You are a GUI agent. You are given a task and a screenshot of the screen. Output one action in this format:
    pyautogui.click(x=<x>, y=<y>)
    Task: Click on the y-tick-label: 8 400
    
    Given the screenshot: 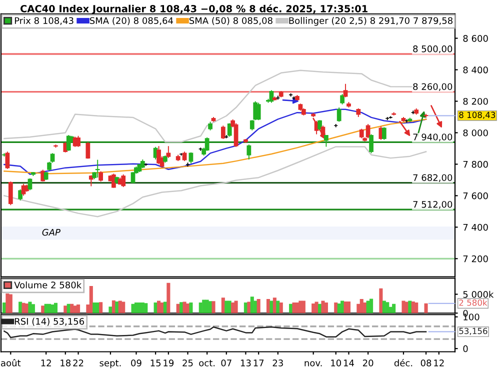 What is the action you would take?
    pyautogui.click(x=475, y=70)
    